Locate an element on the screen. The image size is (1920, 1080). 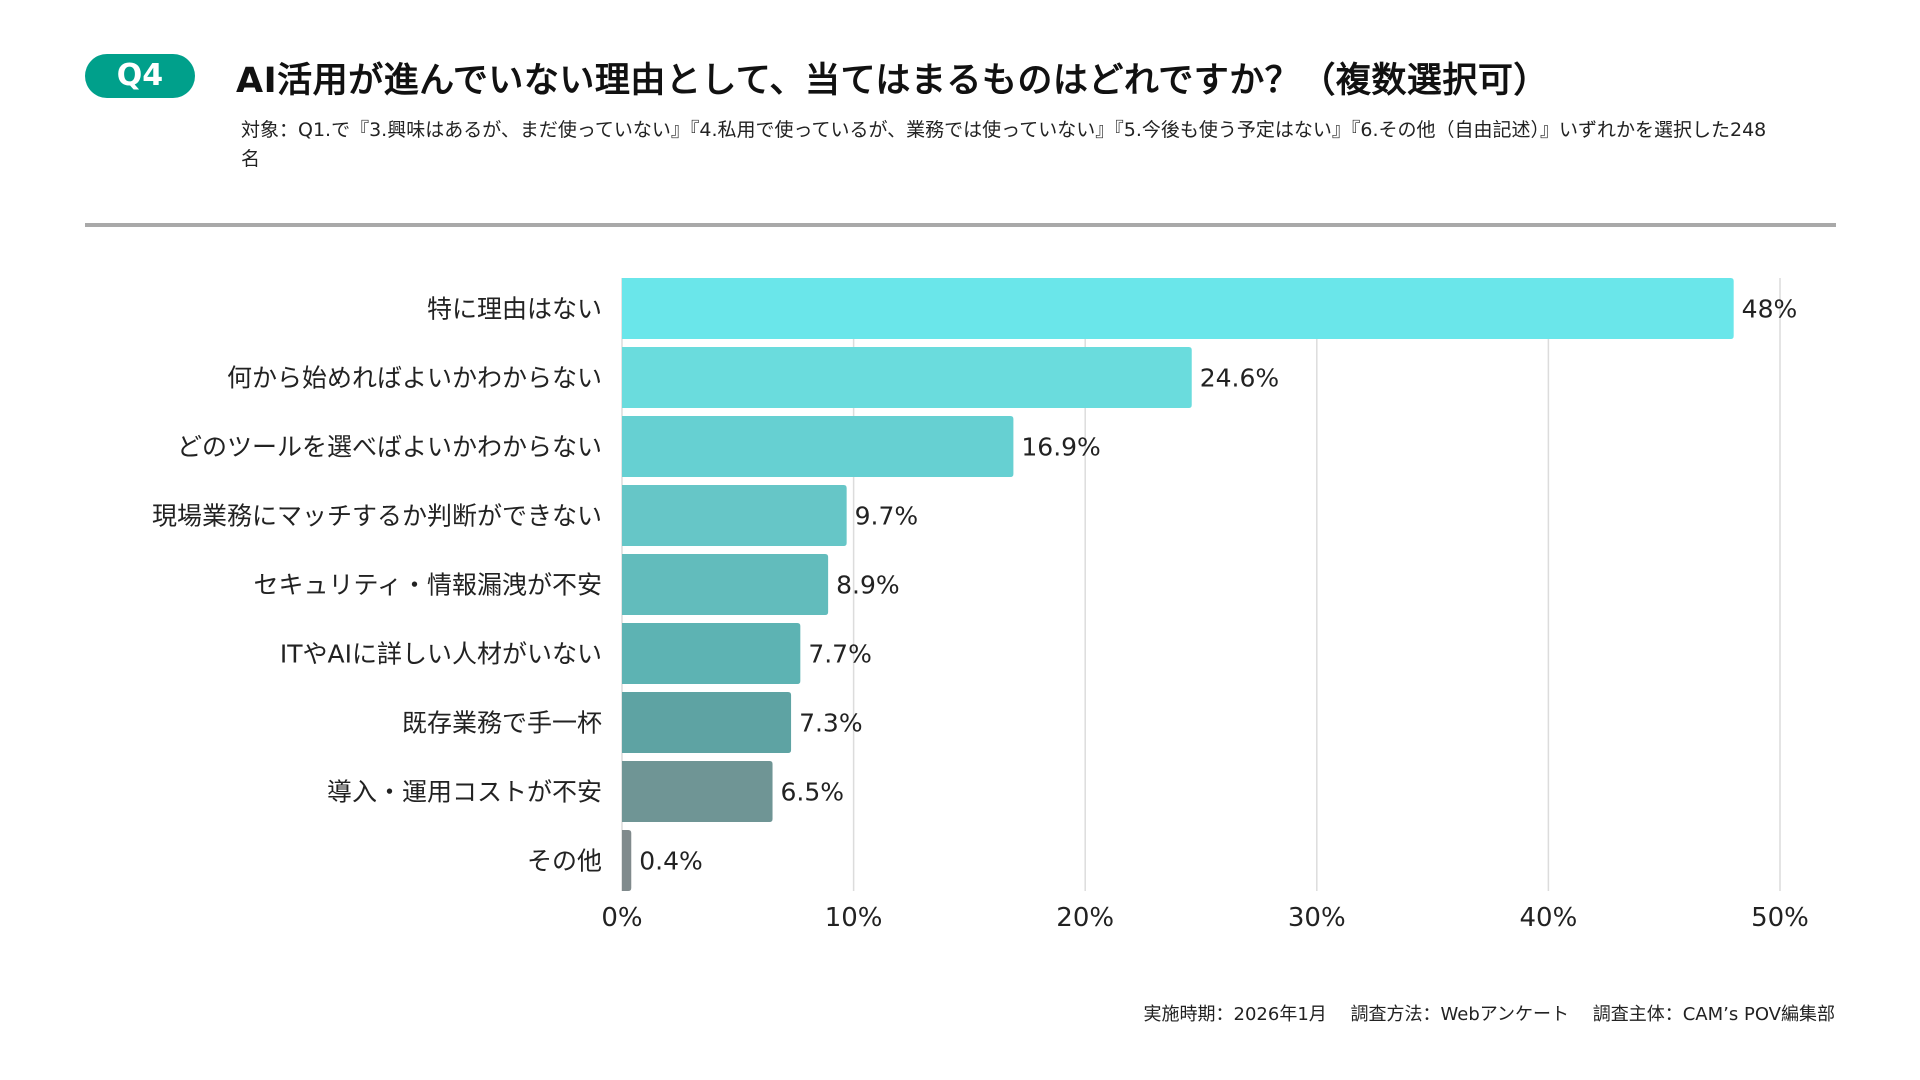
data-label: 0.4% is located at coordinates (671, 861).